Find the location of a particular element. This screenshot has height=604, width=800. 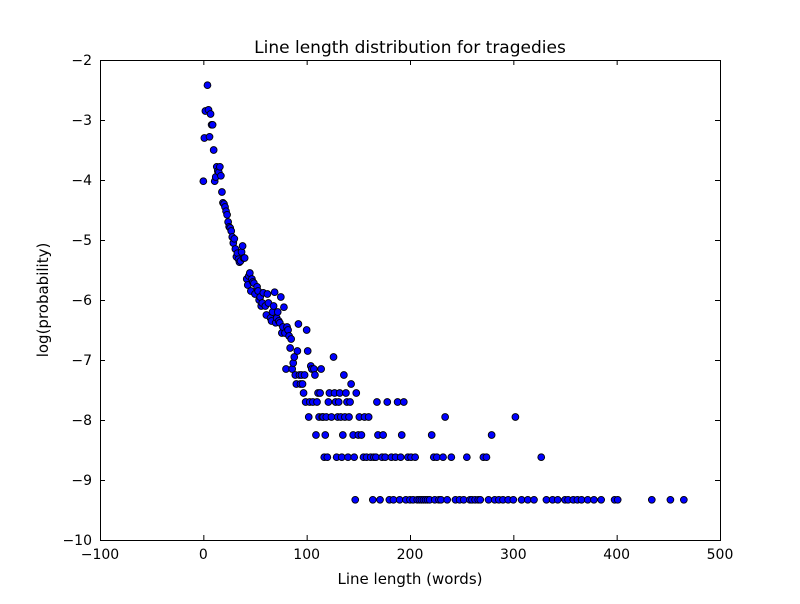

y-tick-label: −10 is located at coordinates (77, 541).